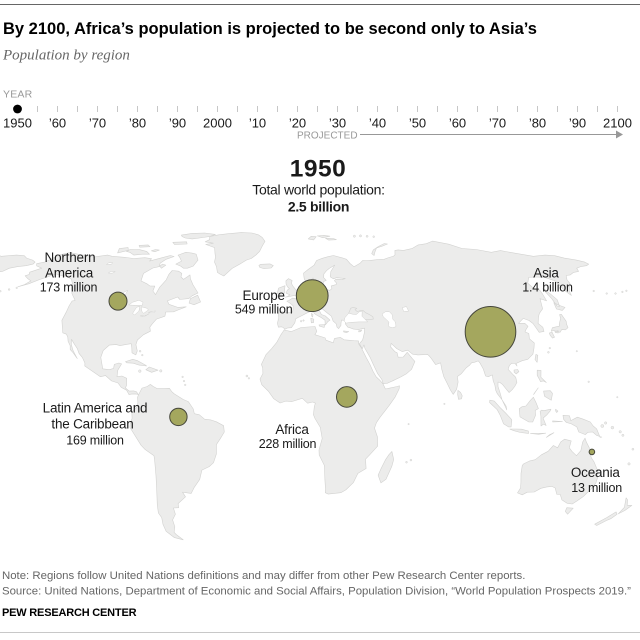 This screenshot has width=640, height=640. What do you see at coordinates (66, 56) in the screenshot?
I see `svg-text: Population by region` at bounding box center [66, 56].